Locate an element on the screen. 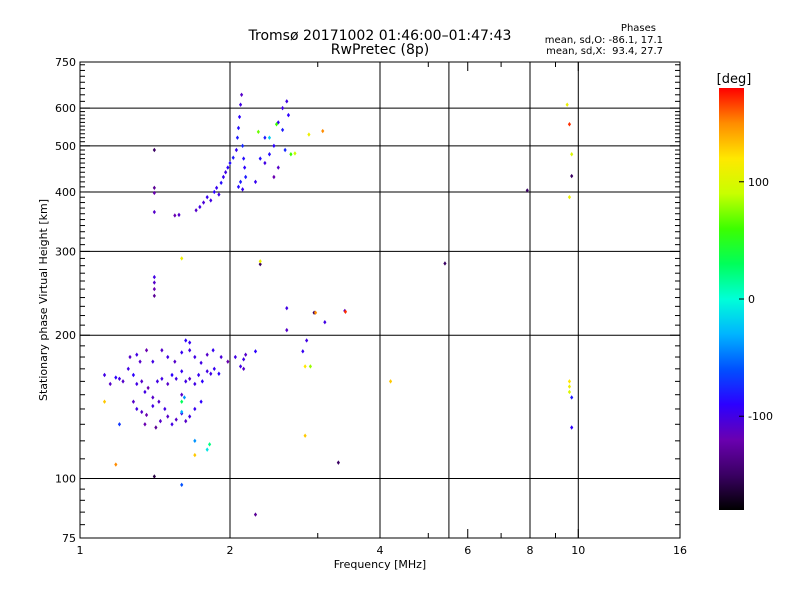 The width and height of the screenshot is (800, 600). chart-subtitle: RwPretec (8p) is located at coordinates (380, 50).